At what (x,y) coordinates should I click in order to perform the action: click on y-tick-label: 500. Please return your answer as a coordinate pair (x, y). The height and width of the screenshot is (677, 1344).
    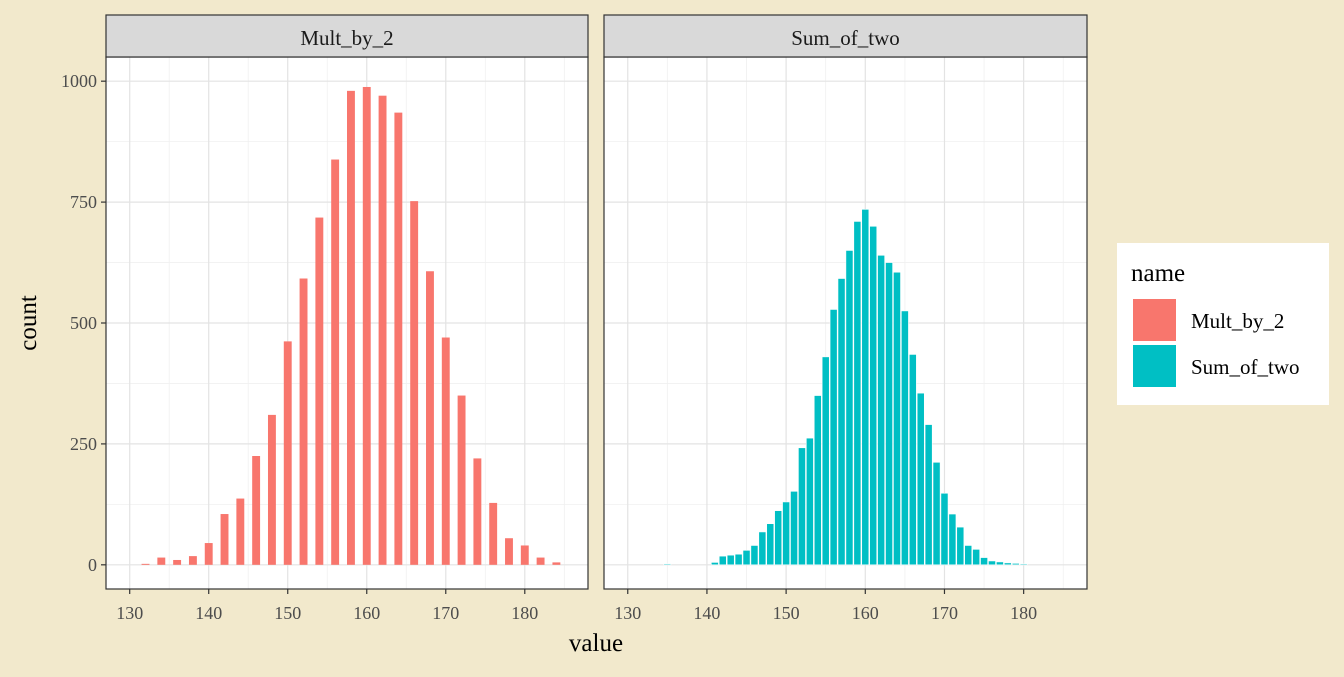
    Looking at the image, I should click on (83, 323).